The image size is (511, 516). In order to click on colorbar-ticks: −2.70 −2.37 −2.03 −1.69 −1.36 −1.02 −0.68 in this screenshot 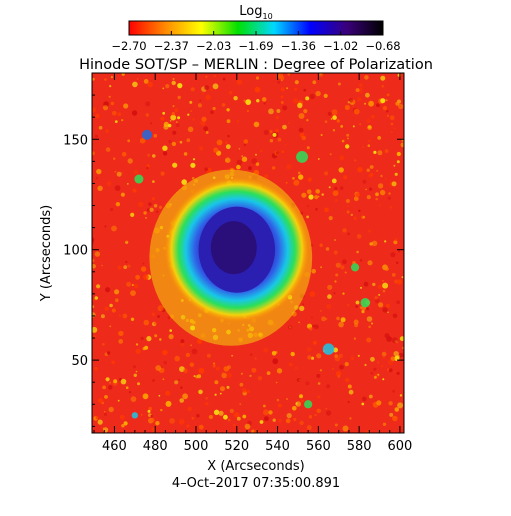, I will do `click(256, 42)`.